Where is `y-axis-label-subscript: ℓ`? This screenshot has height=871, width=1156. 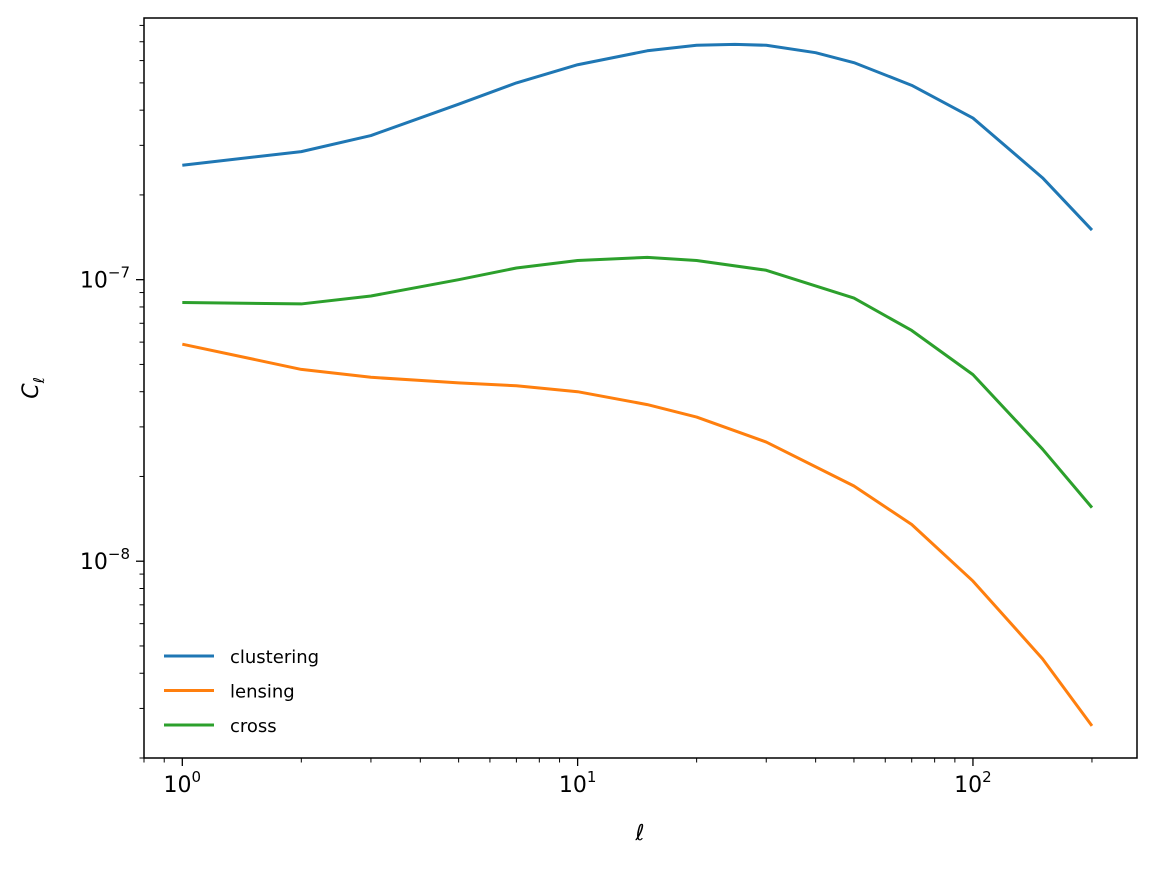
y-axis-label-subscript: ℓ is located at coordinates (39, 380).